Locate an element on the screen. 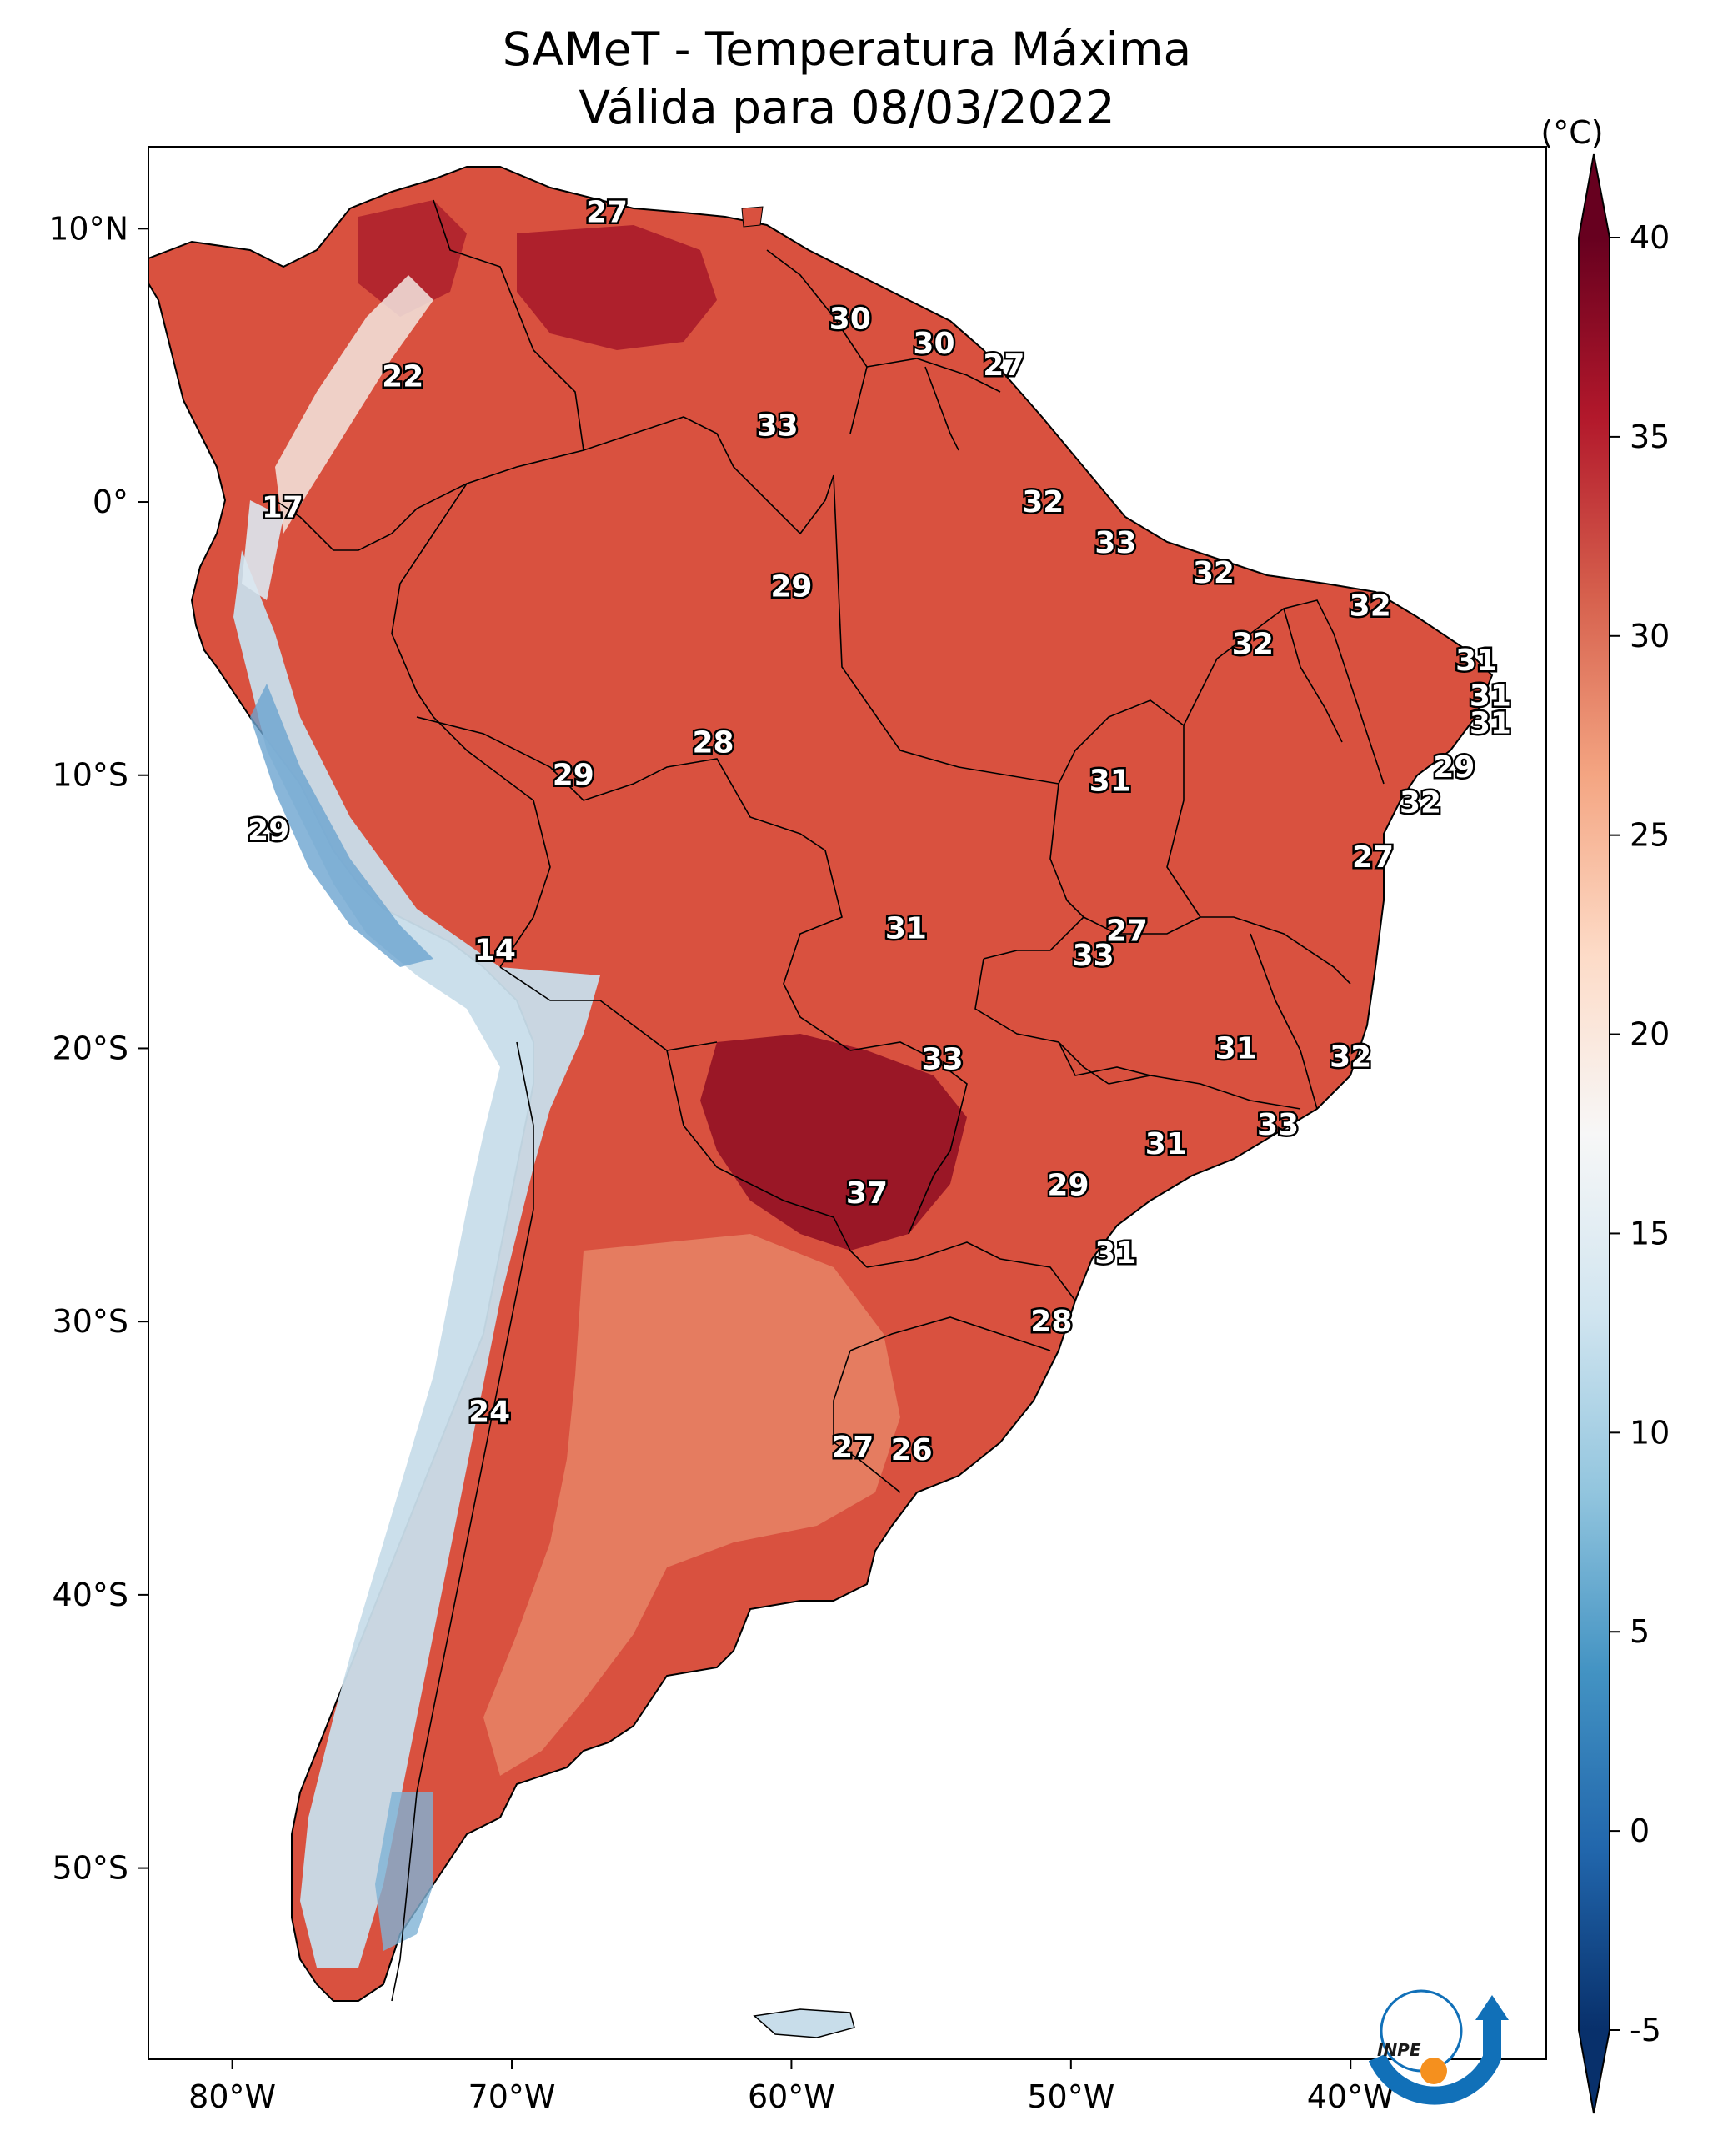 The height and width of the screenshot is (2156, 1723). lon-tick-label: 70°W is located at coordinates (512, 2096).